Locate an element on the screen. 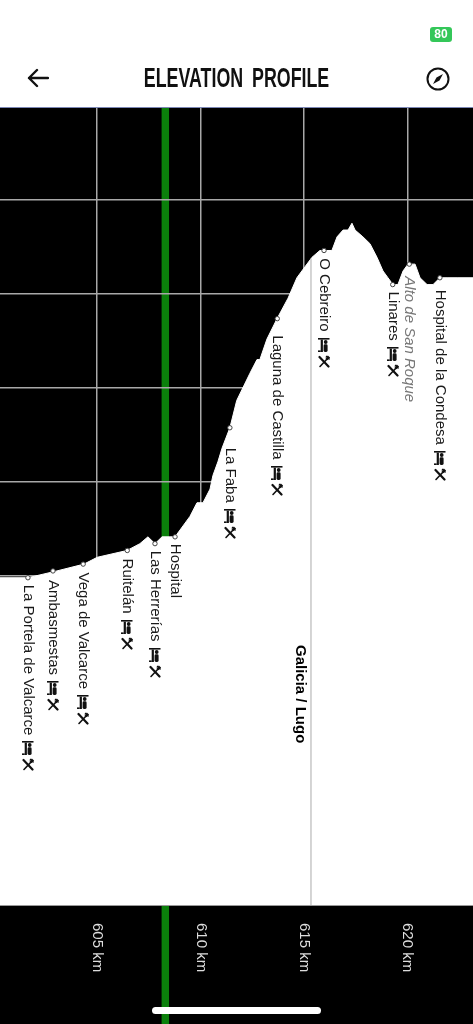 This screenshot has width=473, height=1024. ref-line-label: Galicia / Lugo is located at coordinates (301, 694).